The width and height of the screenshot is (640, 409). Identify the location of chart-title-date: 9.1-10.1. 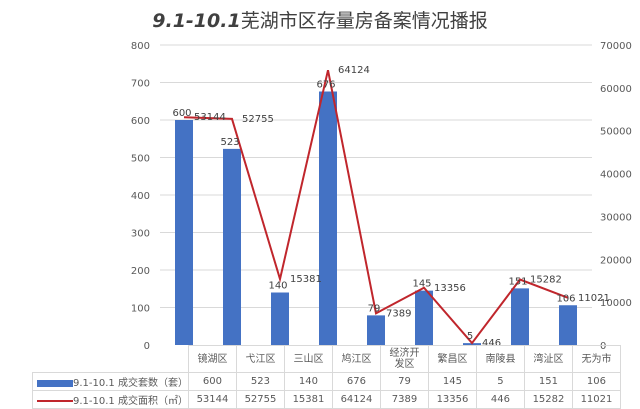
(196, 21).